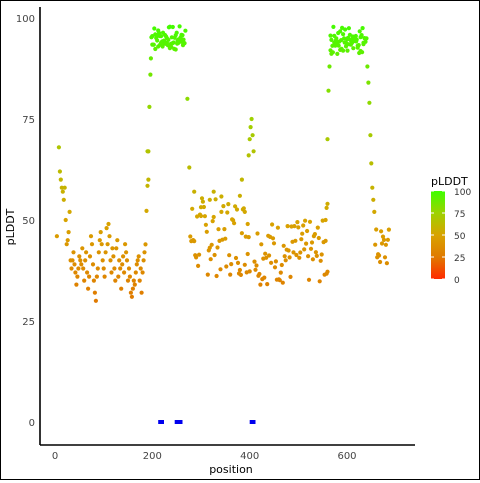  I want to click on y-tick-label: 100, so click(25, 19).